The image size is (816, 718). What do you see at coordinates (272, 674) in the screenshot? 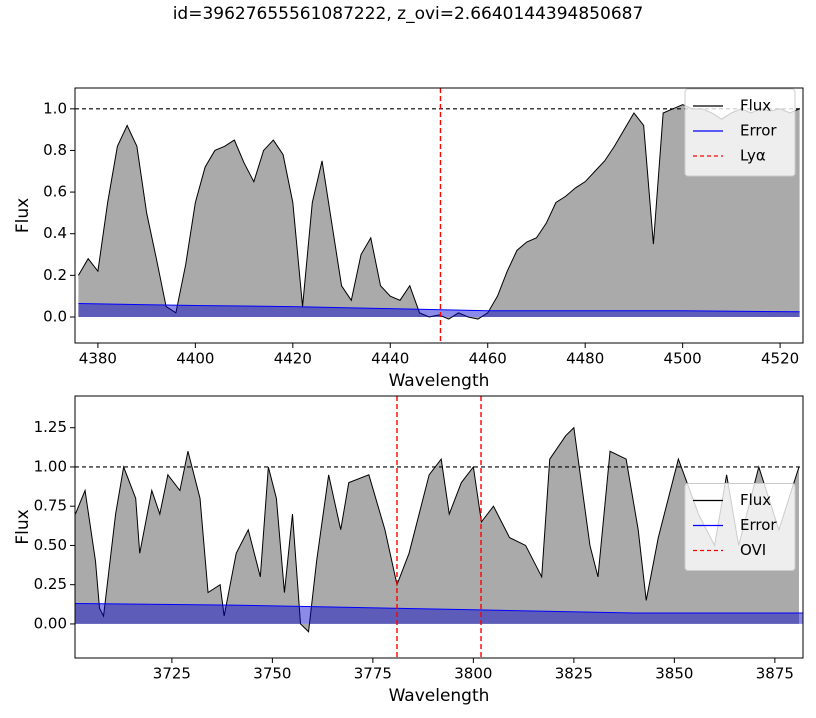
I see `x-tick-label: 3750` at bounding box center [272, 674].